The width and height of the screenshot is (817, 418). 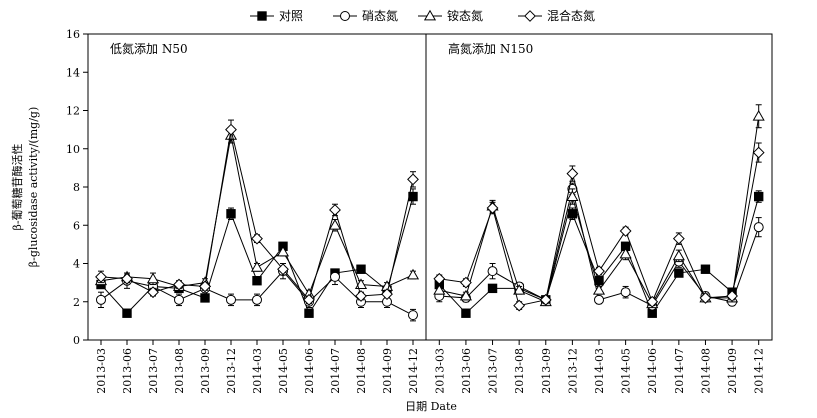 I want to click on x-axis-label: 日期 Date, so click(x=431, y=406).